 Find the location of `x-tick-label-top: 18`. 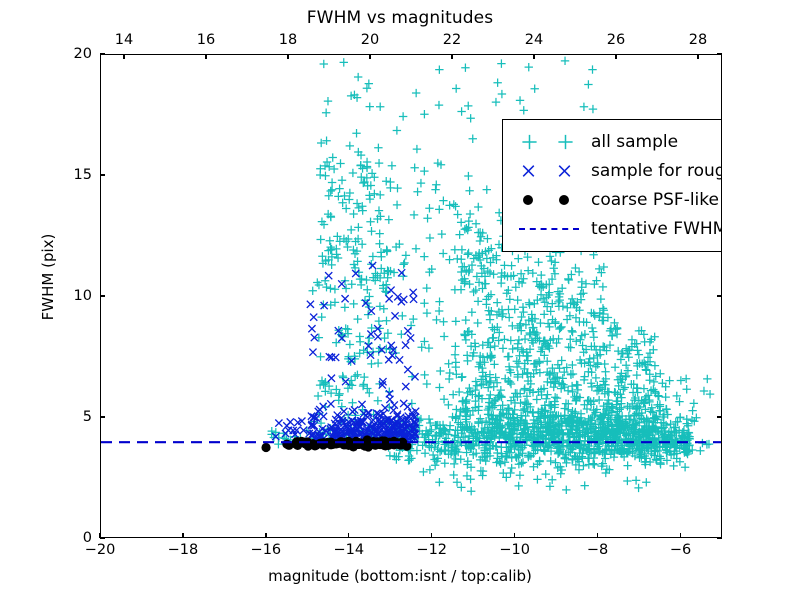

x-tick-label-top: 18 is located at coordinates (288, 40).